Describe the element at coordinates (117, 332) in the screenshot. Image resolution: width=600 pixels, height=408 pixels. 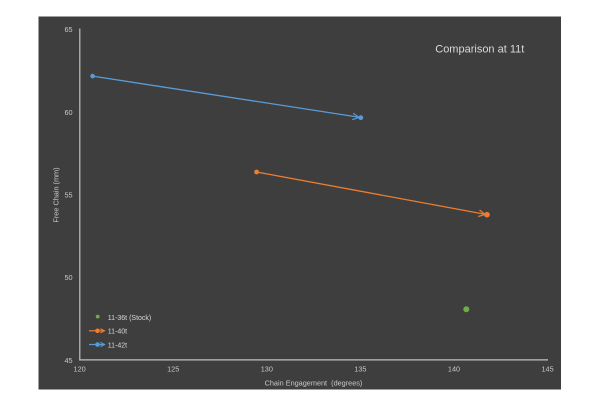
I see `svg-text: 11-40t` at that location.